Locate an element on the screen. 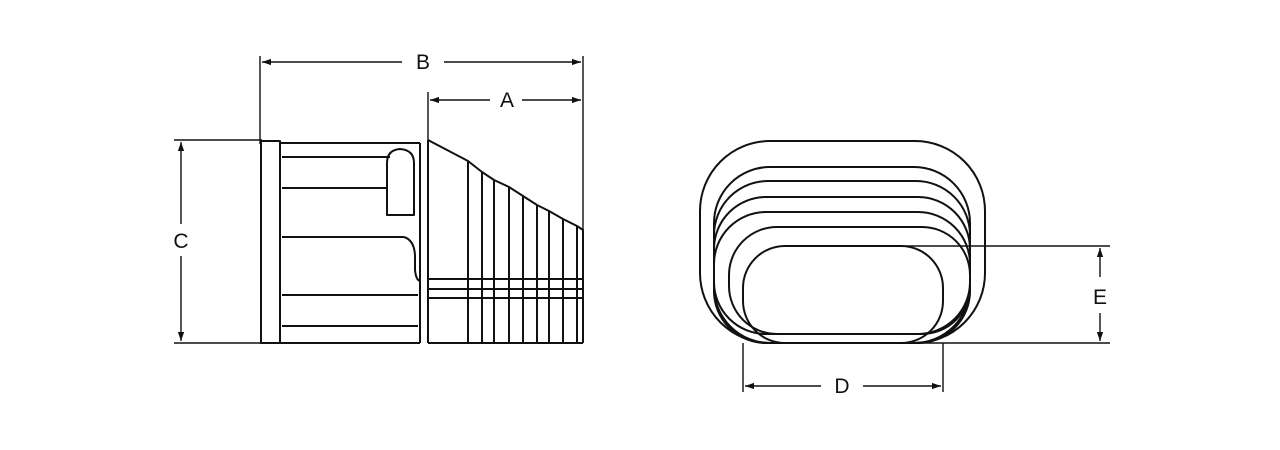 The image size is (1280, 450). dimension-b-label: B is located at coordinates (423, 62).